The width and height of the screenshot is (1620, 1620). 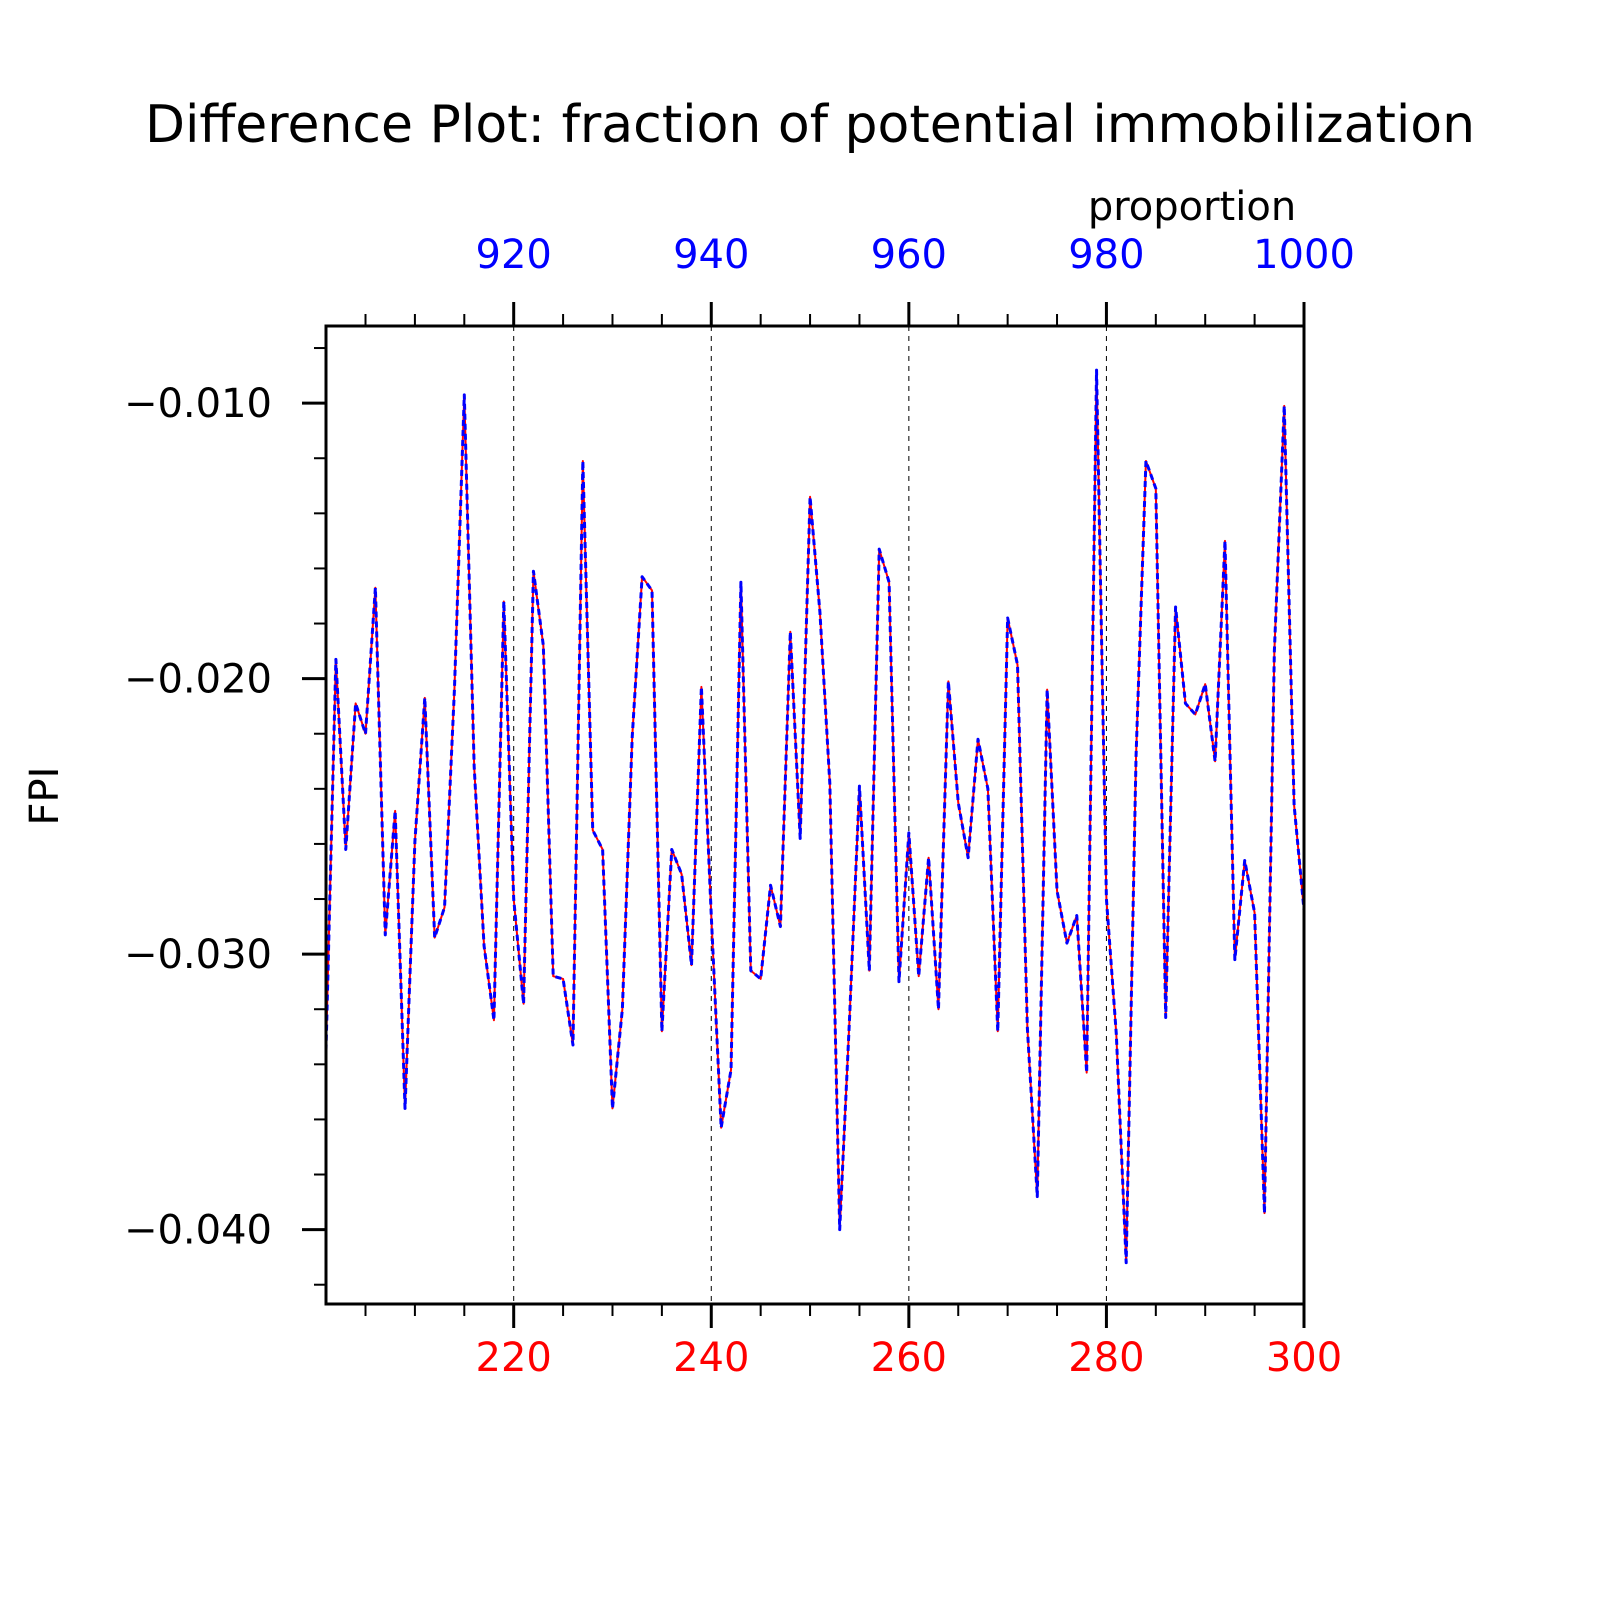 I want to click on x2-tick-label: 960, so click(x=909, y=255).